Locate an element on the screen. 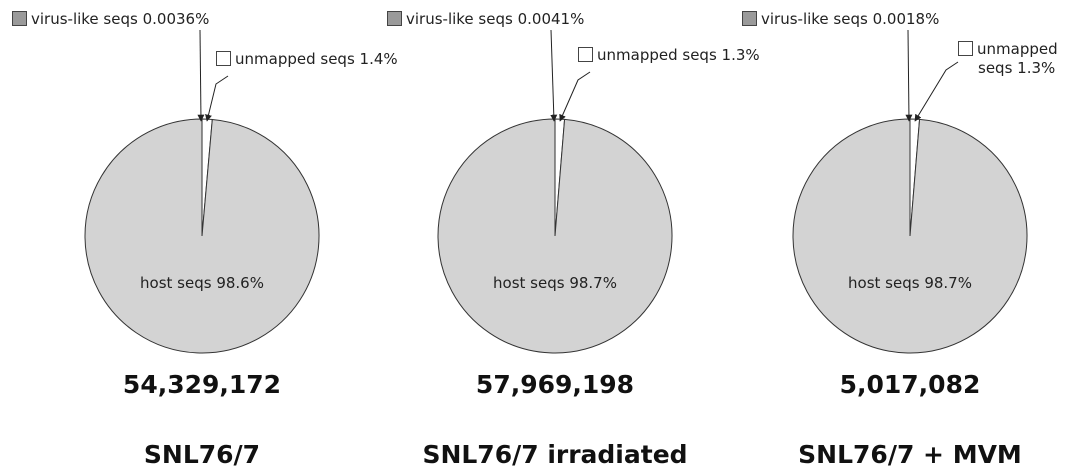 The width and height of the screenshot is (1092, 475). slice-label: unmapped seqs 1.4% is located at coordinates (307, 59).